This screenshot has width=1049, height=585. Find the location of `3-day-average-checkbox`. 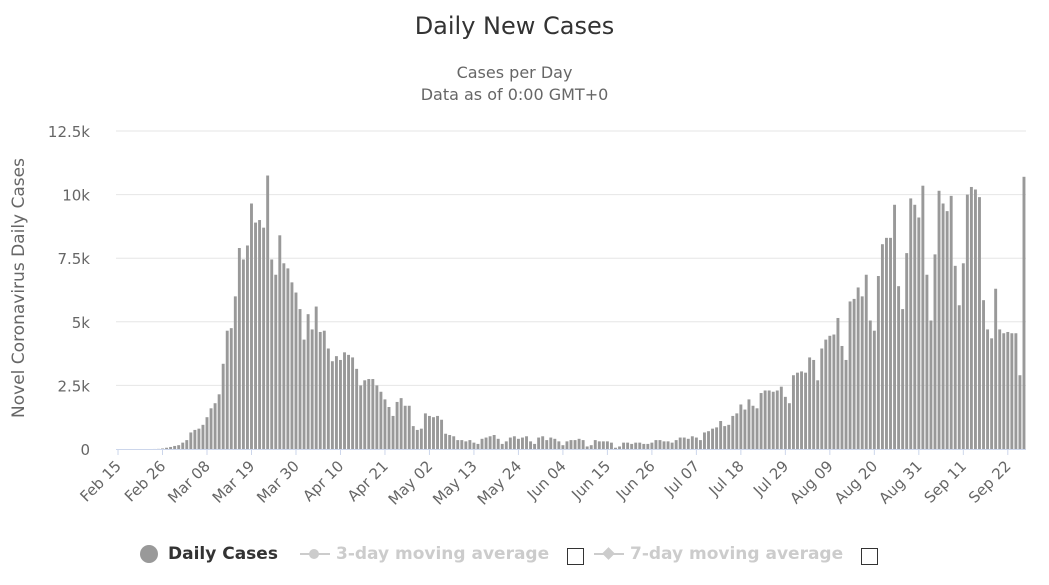

3-day-average-checkbox is located at coordinates (575, 556).